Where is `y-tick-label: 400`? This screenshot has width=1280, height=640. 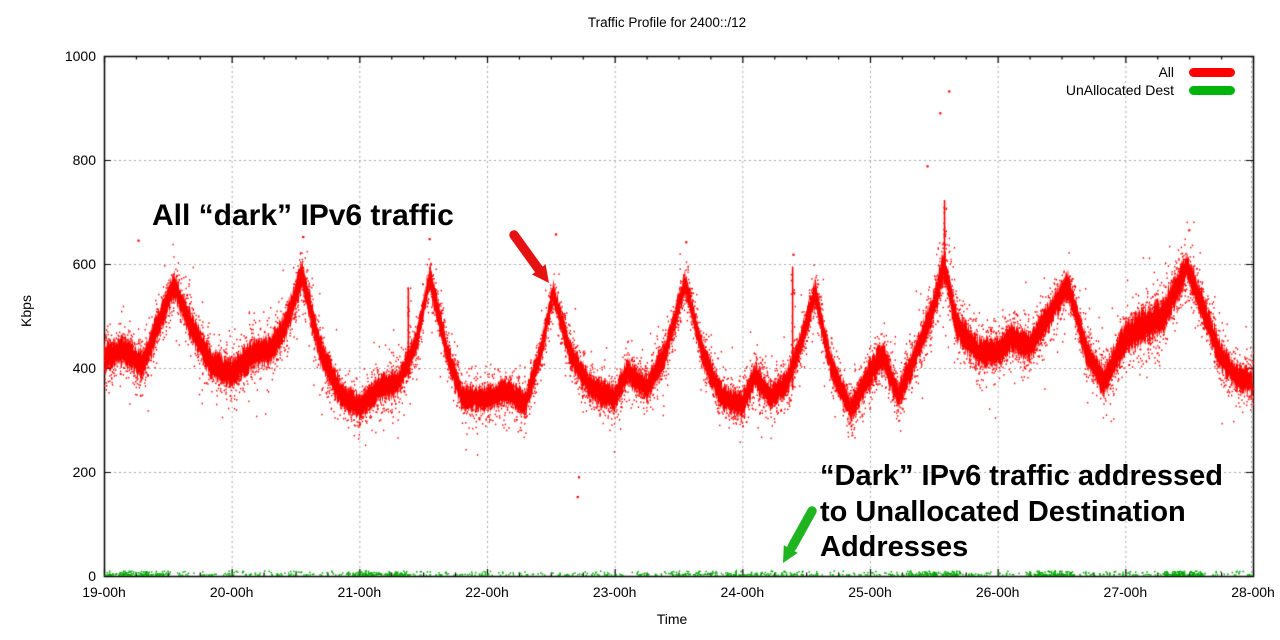
y-tick-label: 400 is located at coordinates (84, 368).